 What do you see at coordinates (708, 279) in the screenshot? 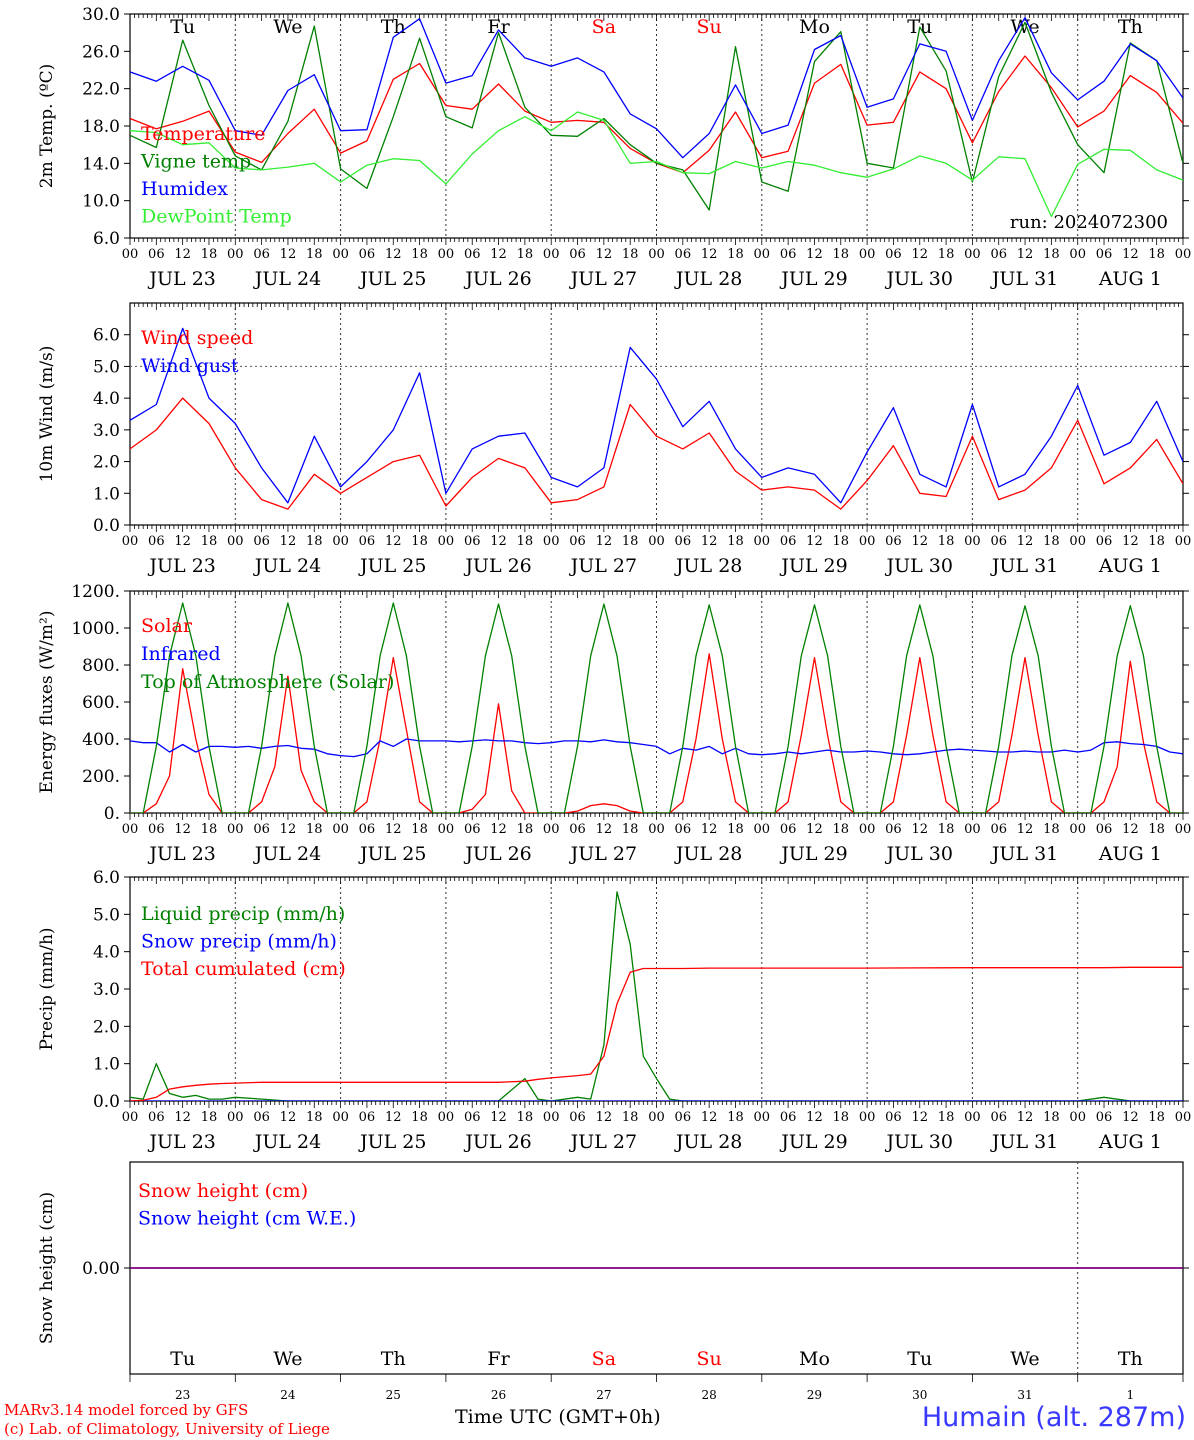
I see `x-date-label: JUL 28` at bounding box center [708, 279].